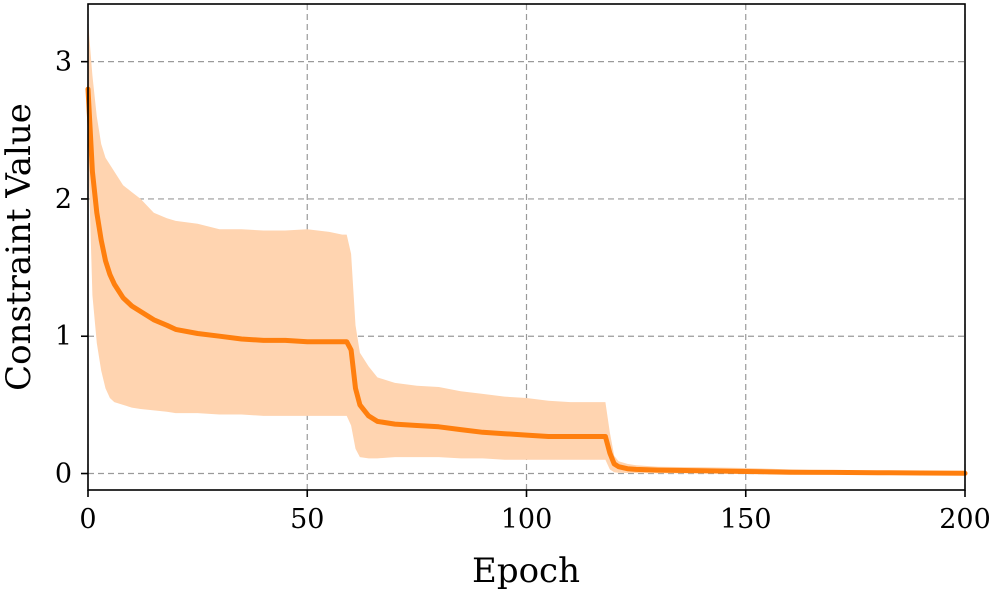 This screenshot has height=596, width=996. Describe the element at coordinates (63, 474) in the screenshot. I see `y-tick-label: 0` at that location.